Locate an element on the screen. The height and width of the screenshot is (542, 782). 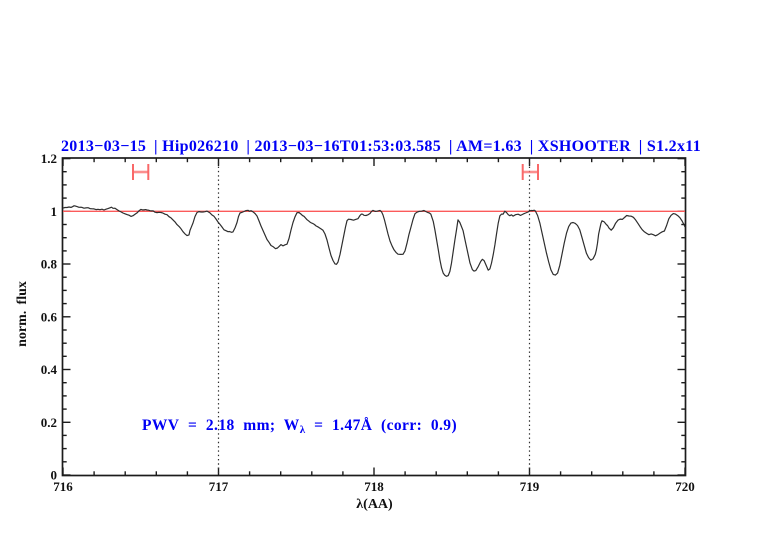
svg-text: 0.6 is located at coordinates (49, 316).